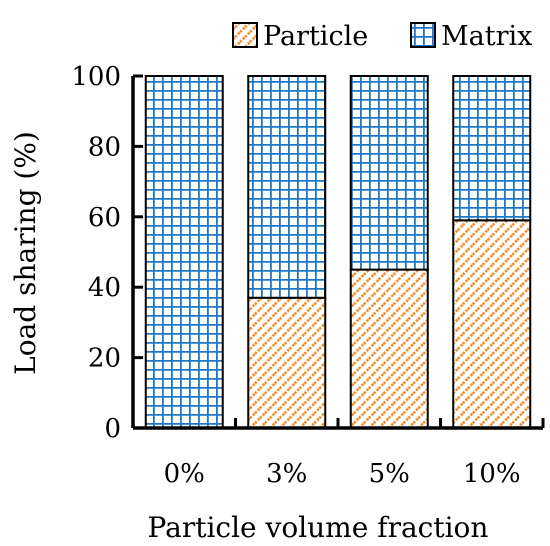  What do you see at coordinates (492, 474) in the screenshot?
I see `x-tick-label-3: 10%` at bounding box center [492, 474].